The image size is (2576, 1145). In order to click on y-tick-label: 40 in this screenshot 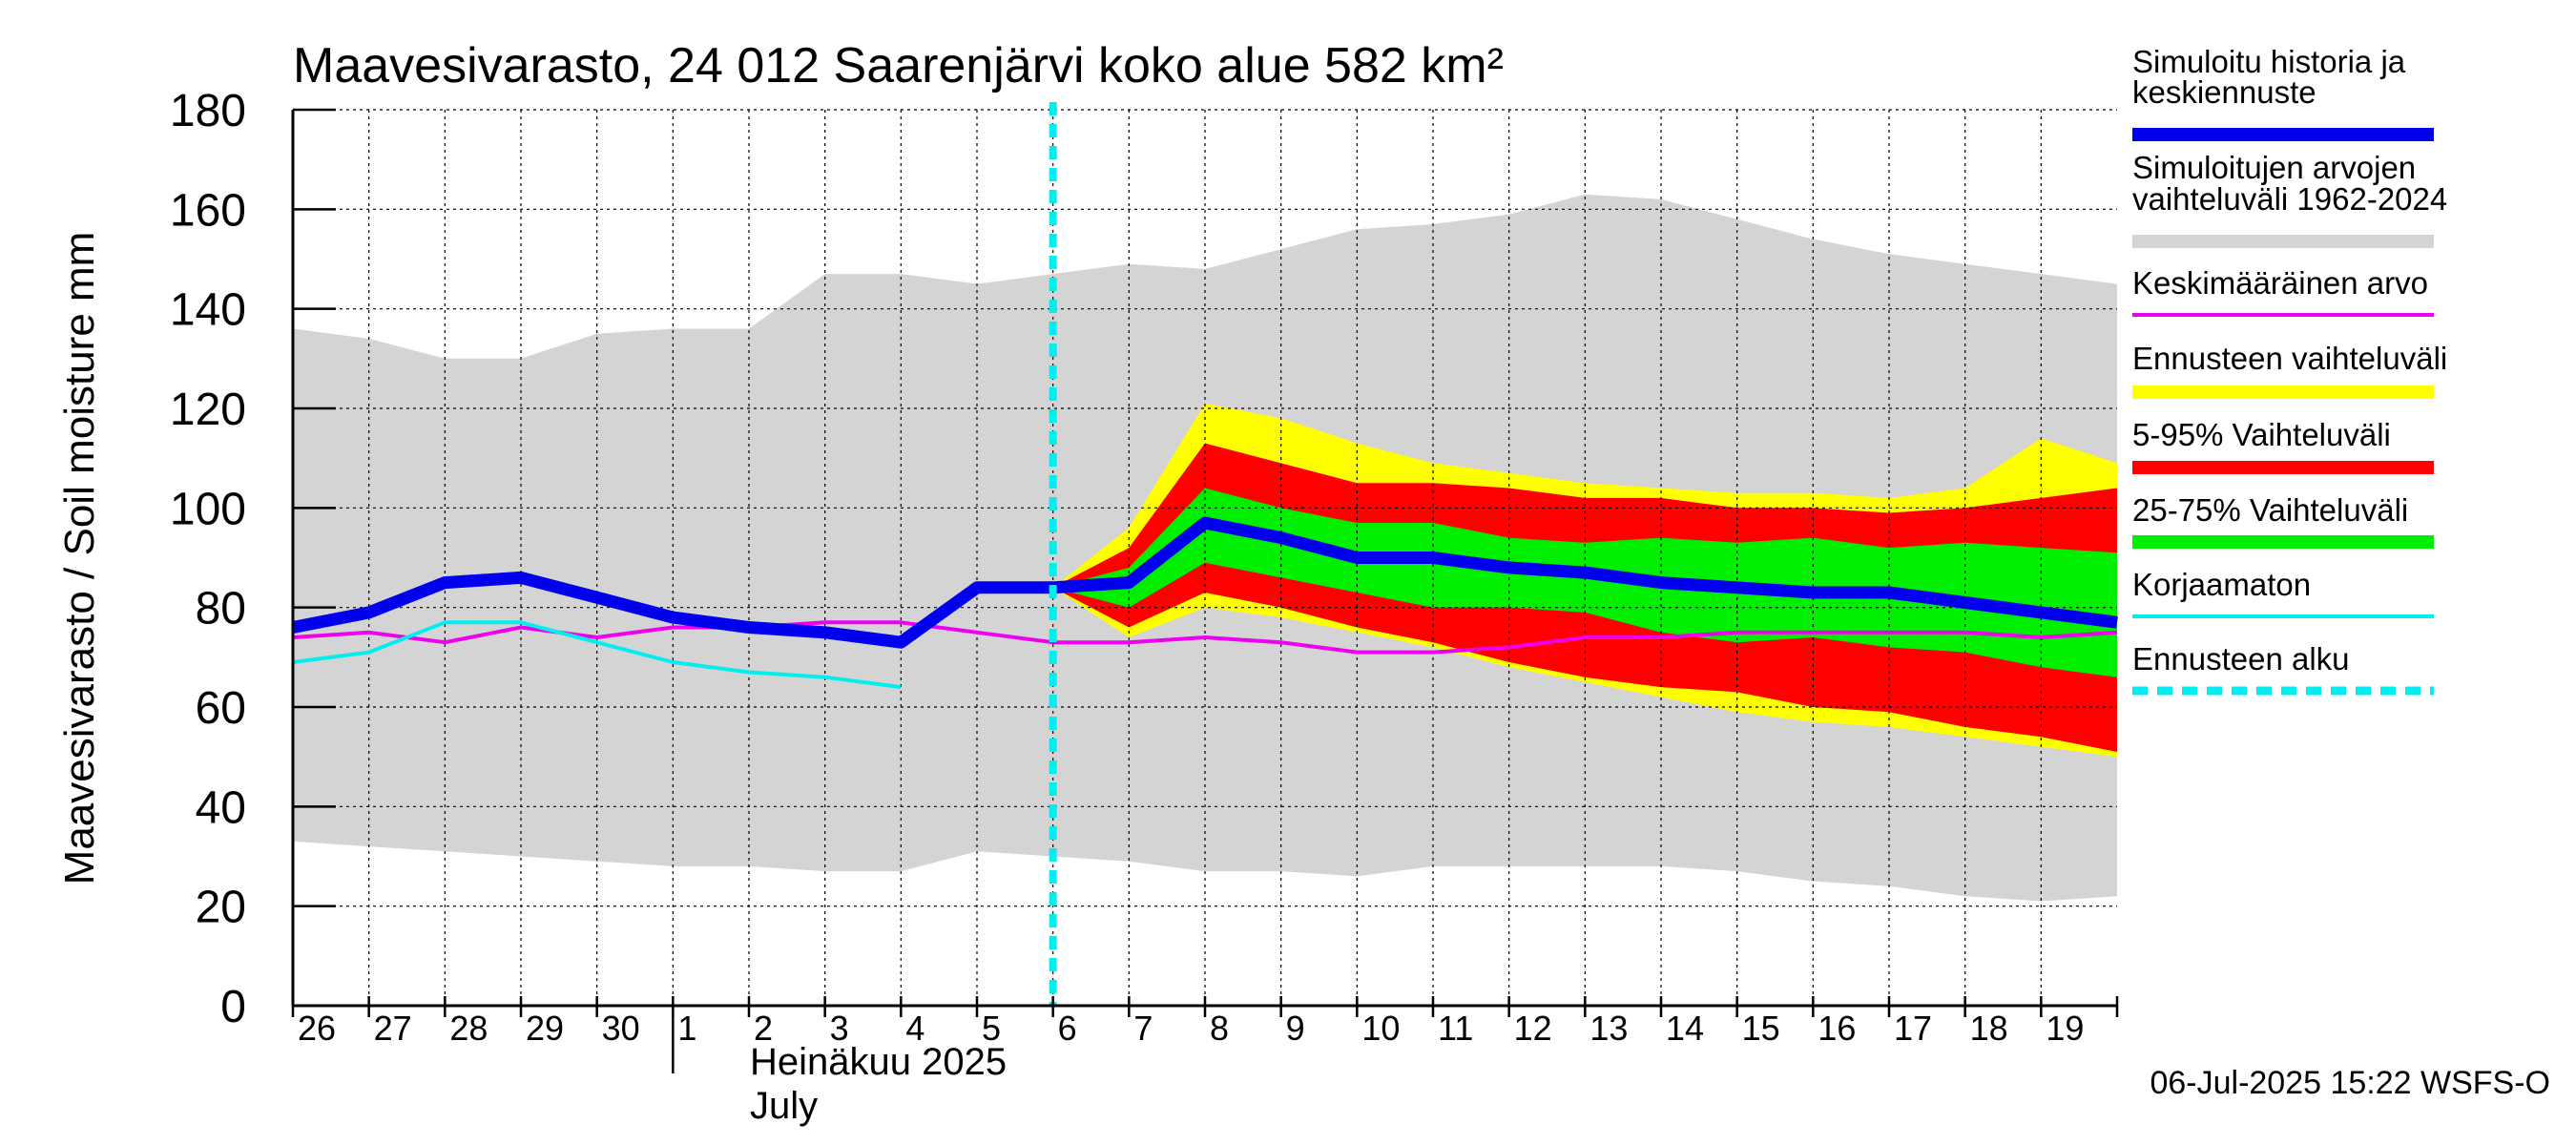, I will do `click(221, 808)`.